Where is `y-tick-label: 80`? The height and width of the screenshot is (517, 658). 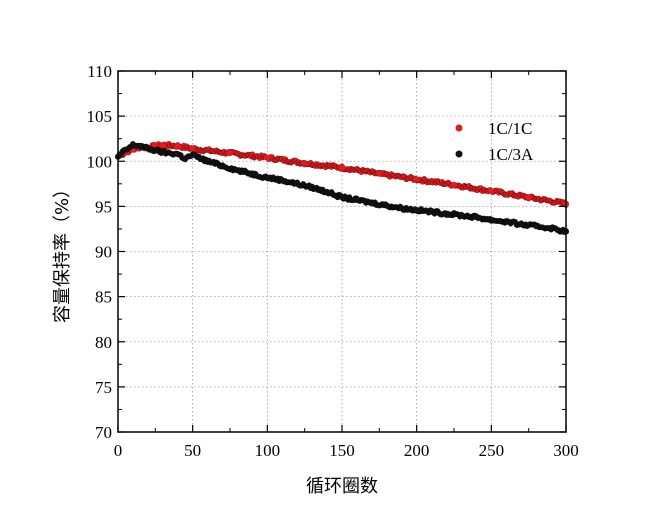
y-tick-label: 80 is located at coordinates (103, 342).